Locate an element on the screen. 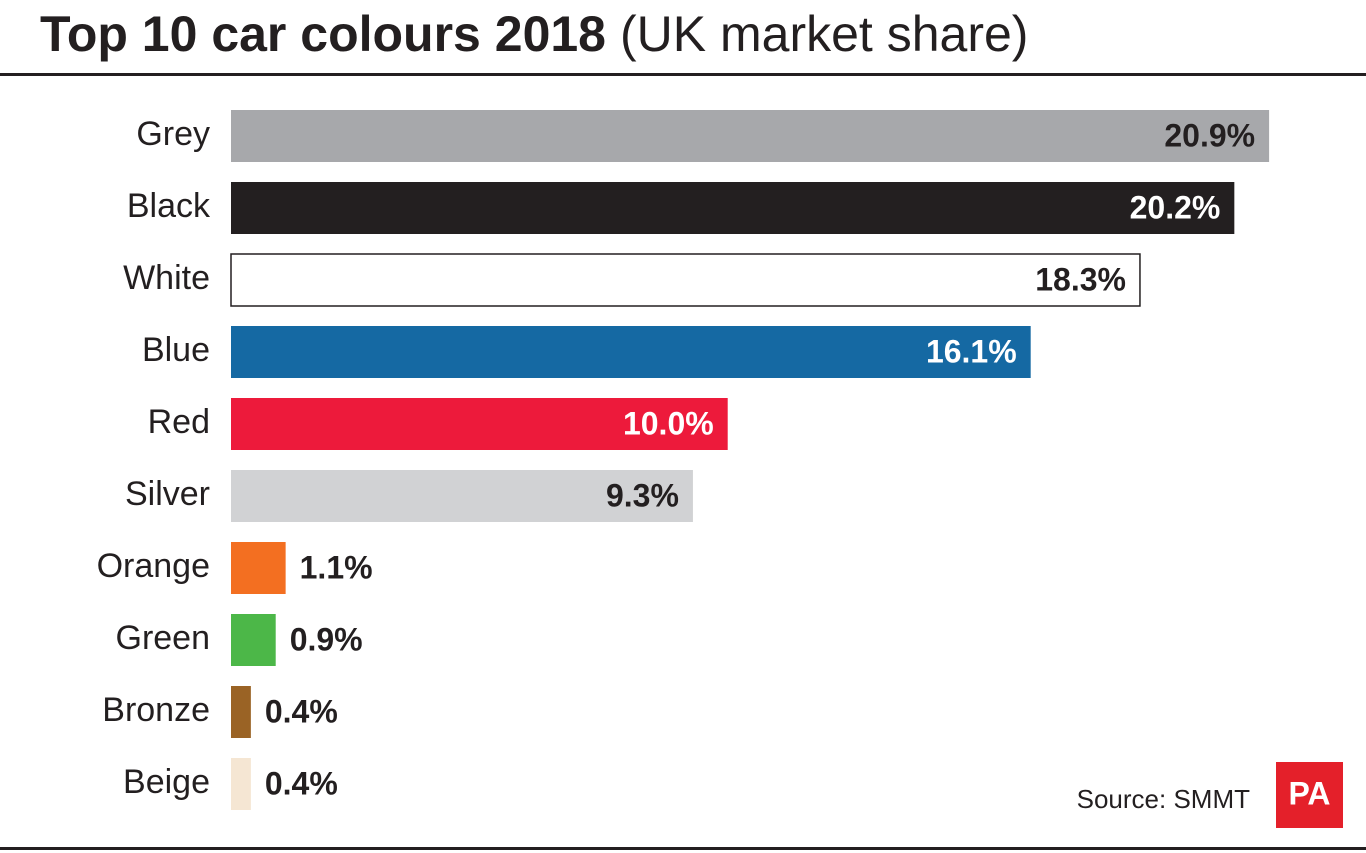 Image resolution: width=1366 pixels, height=853 pixels. value-label: 16.1% is located at coordinates (971, 351).